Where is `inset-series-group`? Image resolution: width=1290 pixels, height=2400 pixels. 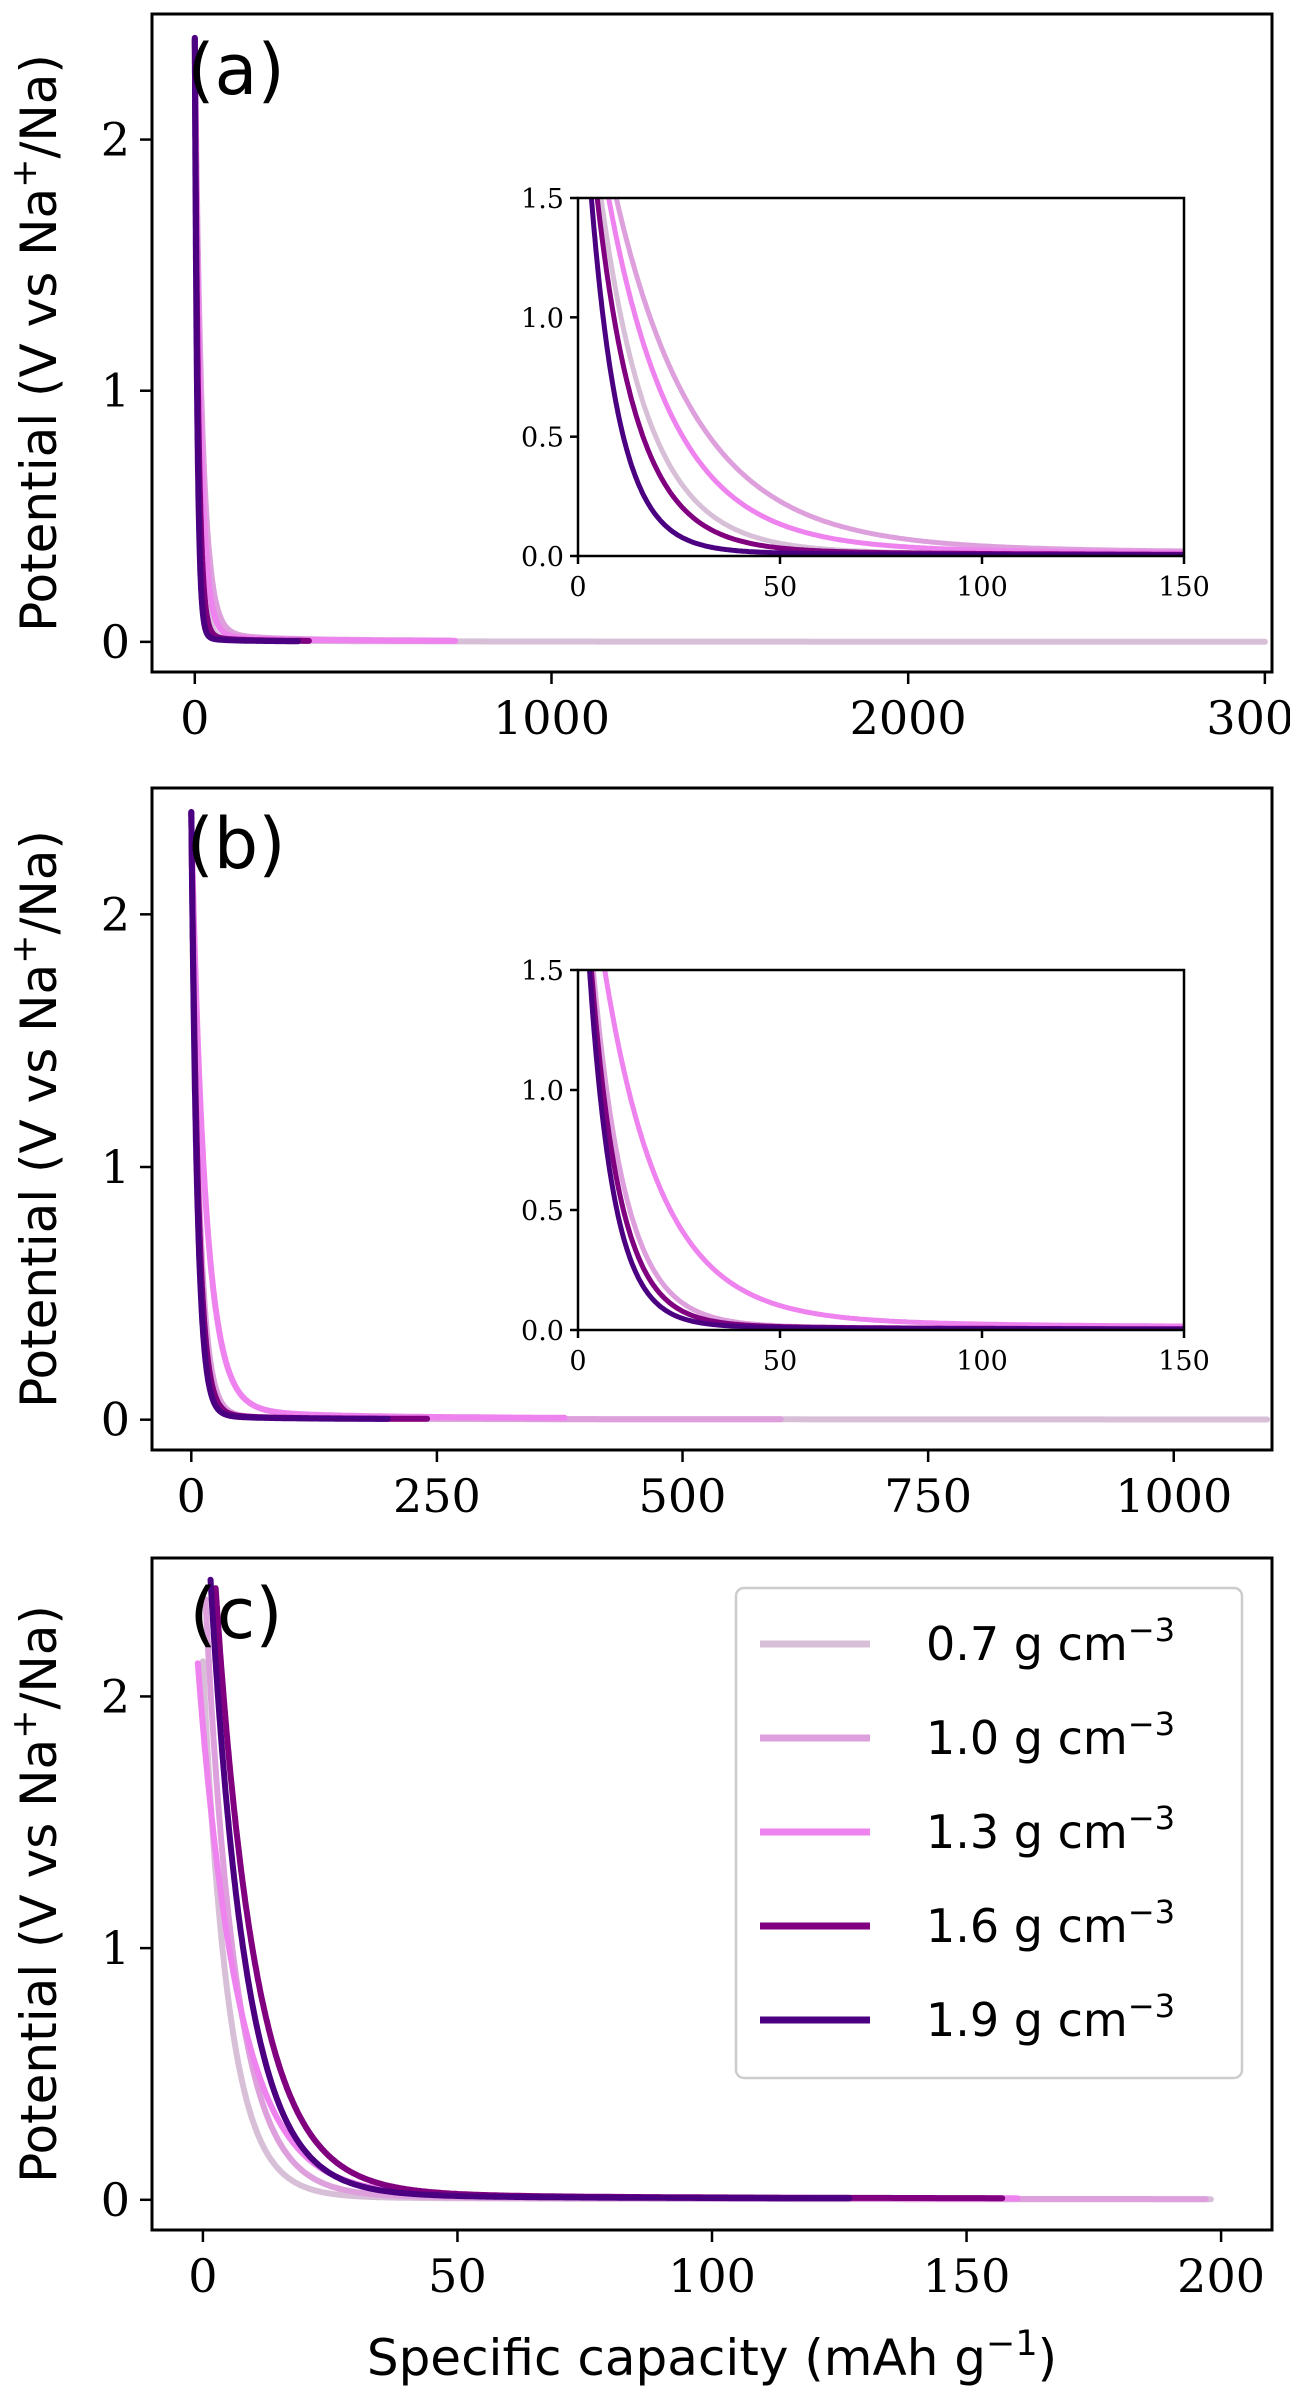
inset-series-group is located at coordinates (886, 377).